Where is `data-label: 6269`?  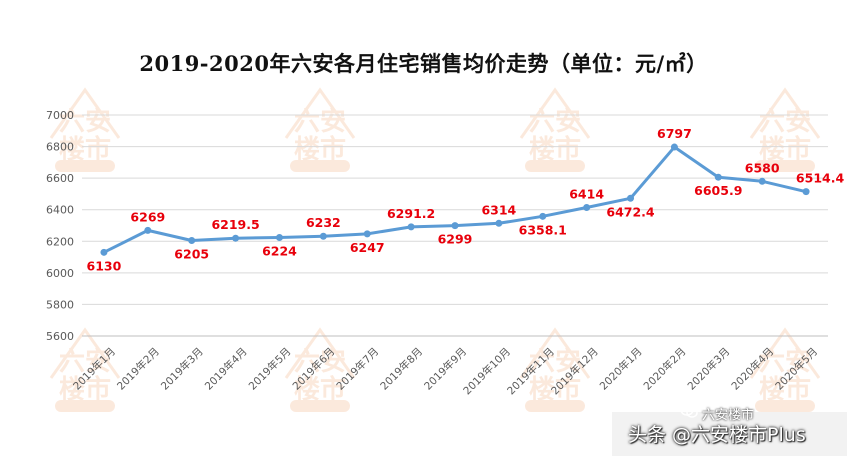
data-label: 6269 is located at coordinates (147, 216).